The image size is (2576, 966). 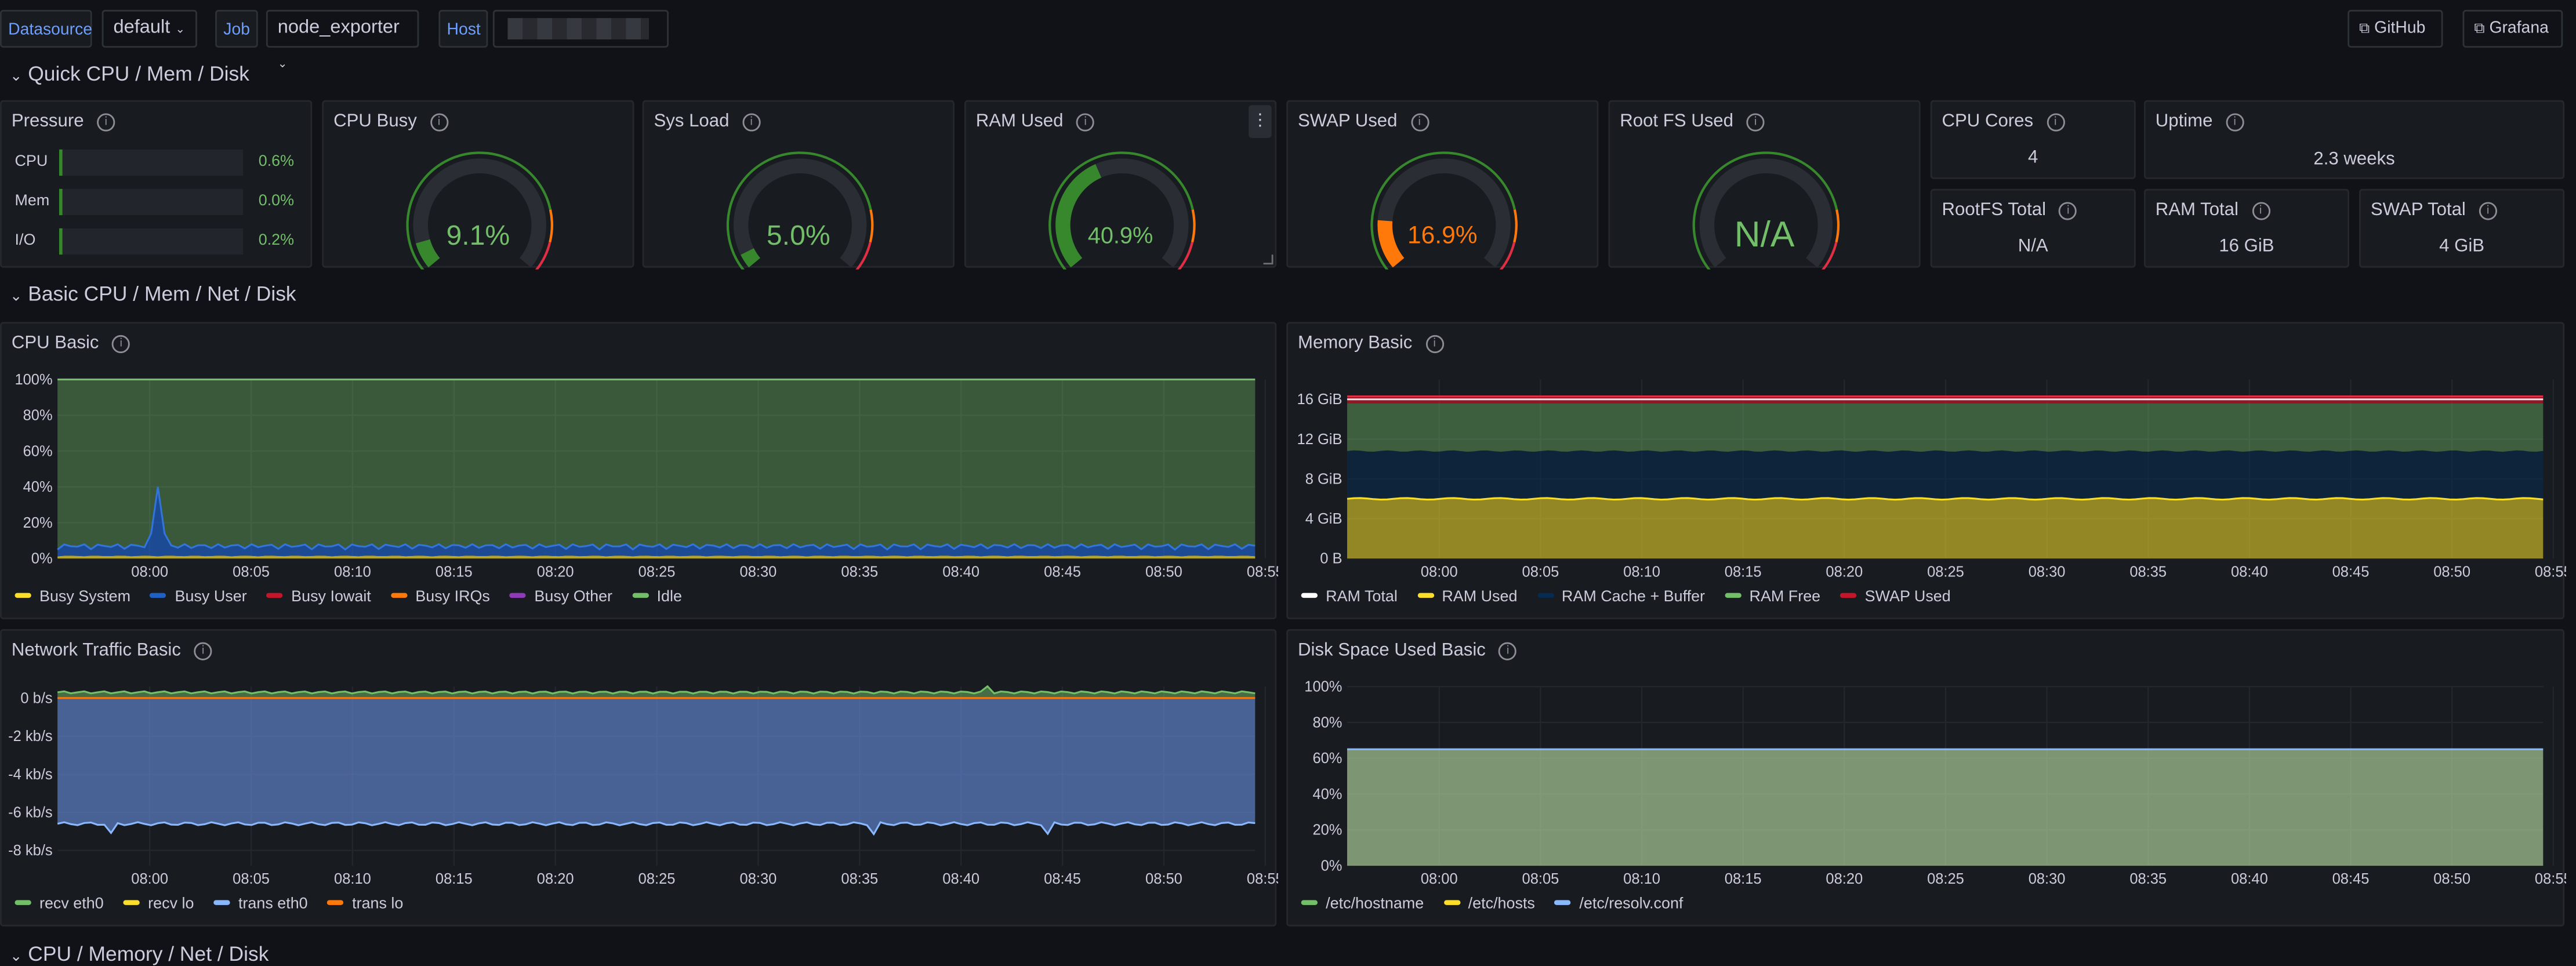 I want to click on row-next-toggle: ⌄ CPU / Memory / Net / Disk, so click(x=139, y=955).